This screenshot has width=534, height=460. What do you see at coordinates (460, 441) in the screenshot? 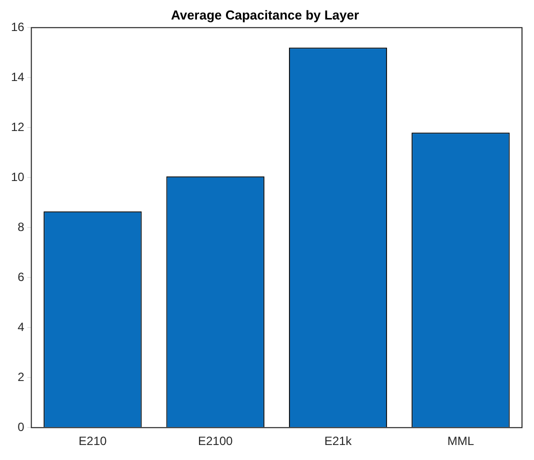
I see `x-tick-label: MML` at bounding box center [460, 441].